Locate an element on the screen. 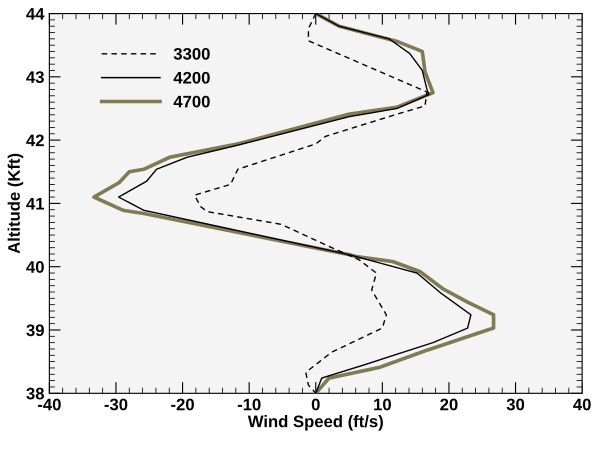 This screenshot has height=451, width=602. legend-label: 4200 is located at coordinates (192, 78).